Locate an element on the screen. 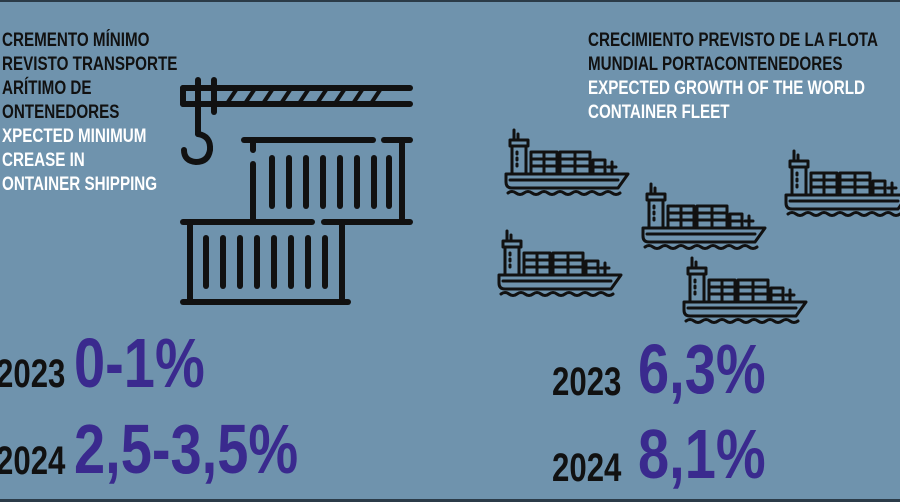 The image size is (900, 502). left-value-2023: 0-1% is located at coordinates (139, 363).